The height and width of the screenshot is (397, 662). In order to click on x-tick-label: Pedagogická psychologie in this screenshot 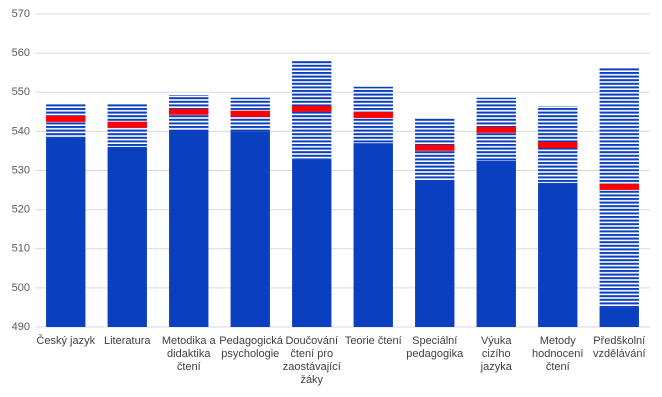, I will do `click(251, 347)`.